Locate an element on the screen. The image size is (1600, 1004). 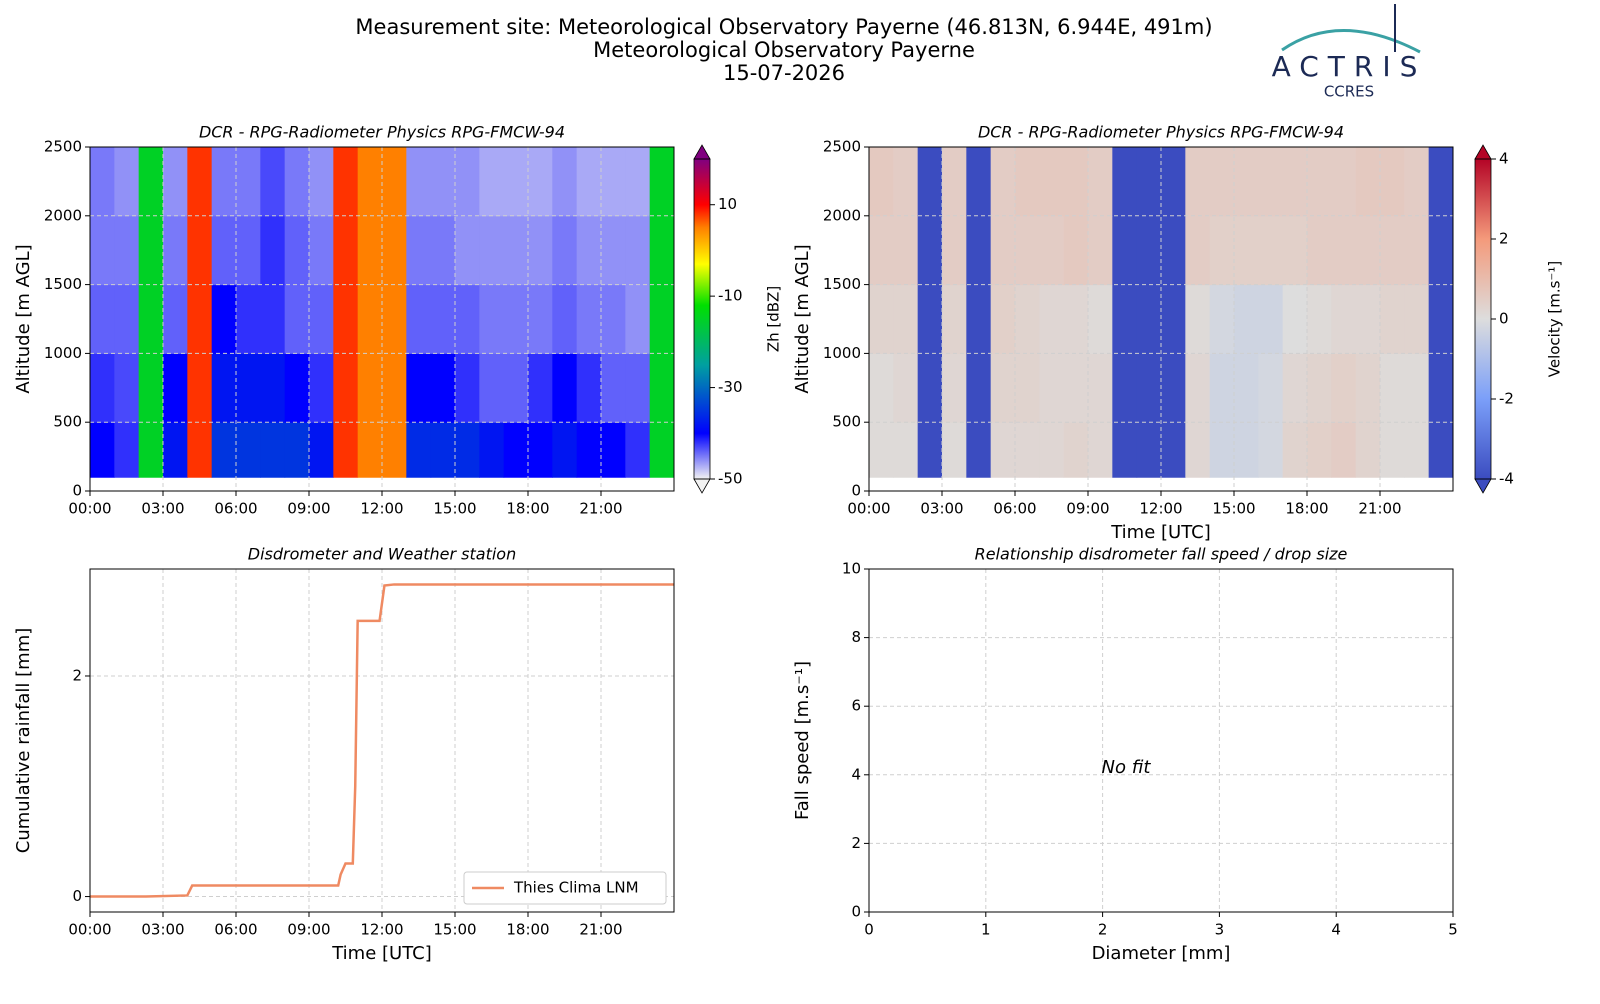
legend-box is located at coordinates (565, 888).